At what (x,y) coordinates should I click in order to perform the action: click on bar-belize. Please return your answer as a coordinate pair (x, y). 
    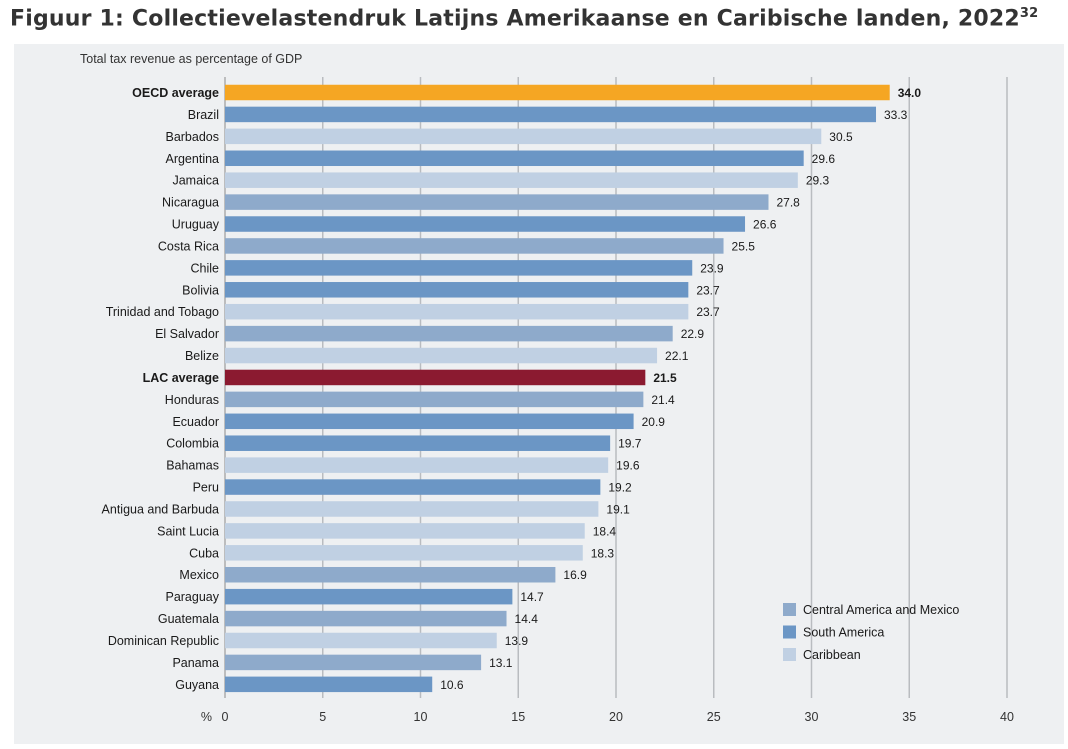
    Looking at the image, I should click on (441, 355).